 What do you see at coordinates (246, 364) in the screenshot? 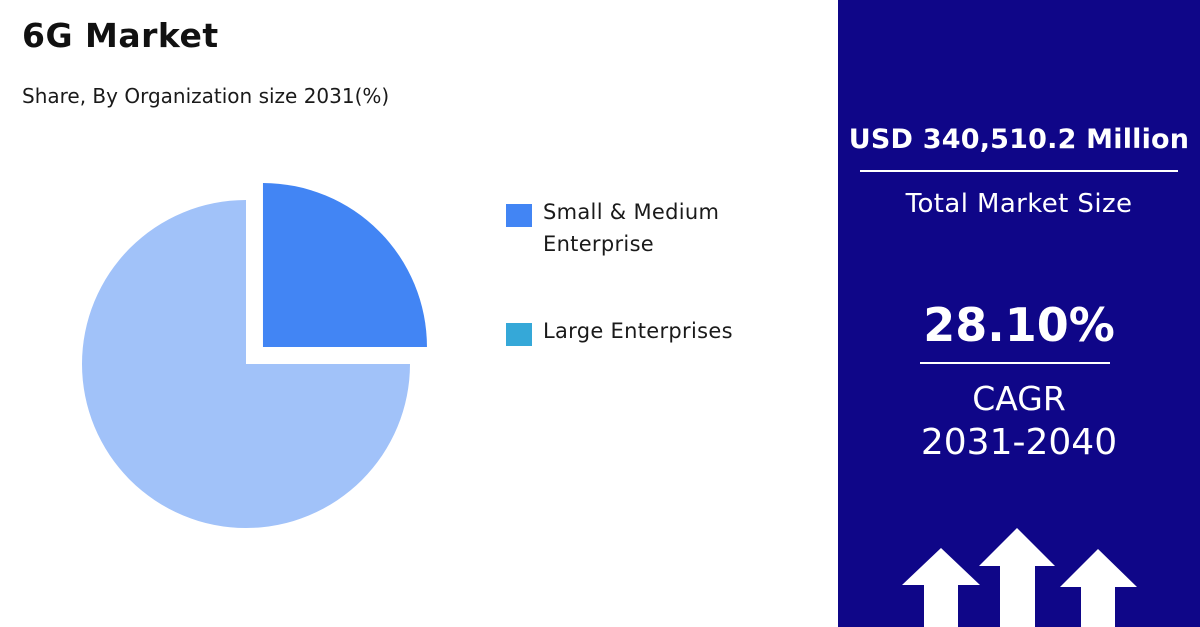
I see `pie-slice-large-enterprises` at bounding box center [246, 364].